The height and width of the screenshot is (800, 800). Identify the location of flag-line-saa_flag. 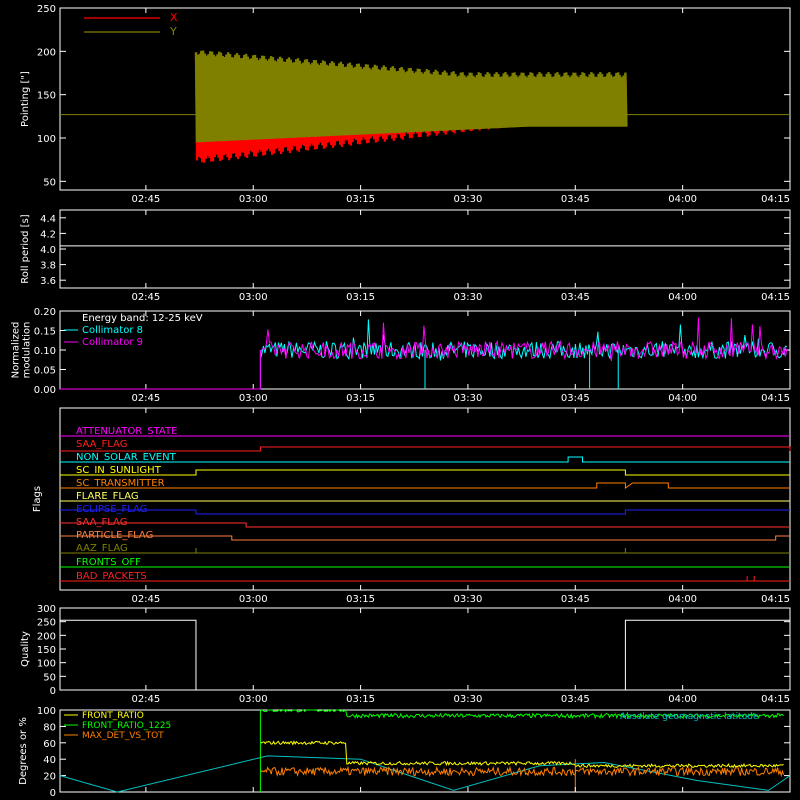
(425, 449).